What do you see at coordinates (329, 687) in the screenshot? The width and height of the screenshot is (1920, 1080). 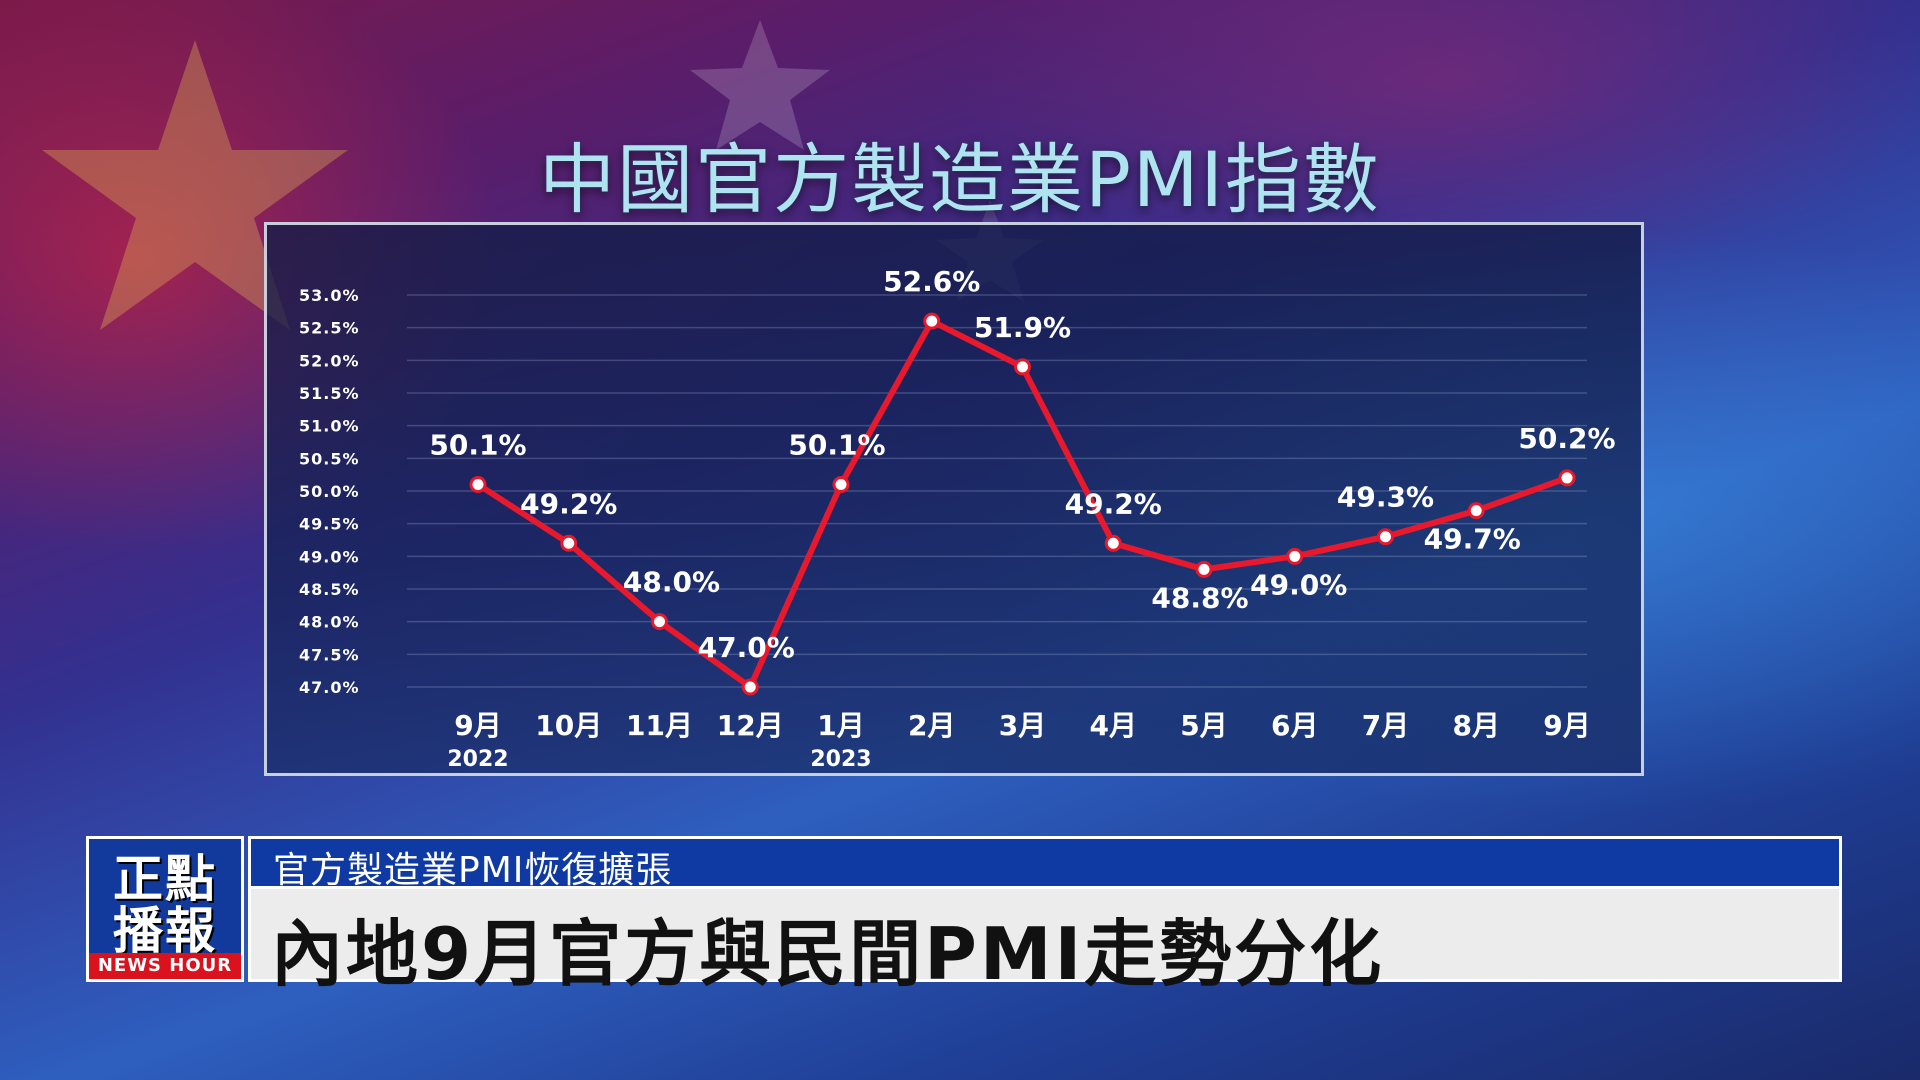 I see `y-tick-label: 47.0%` at bounding box center [329, 687].